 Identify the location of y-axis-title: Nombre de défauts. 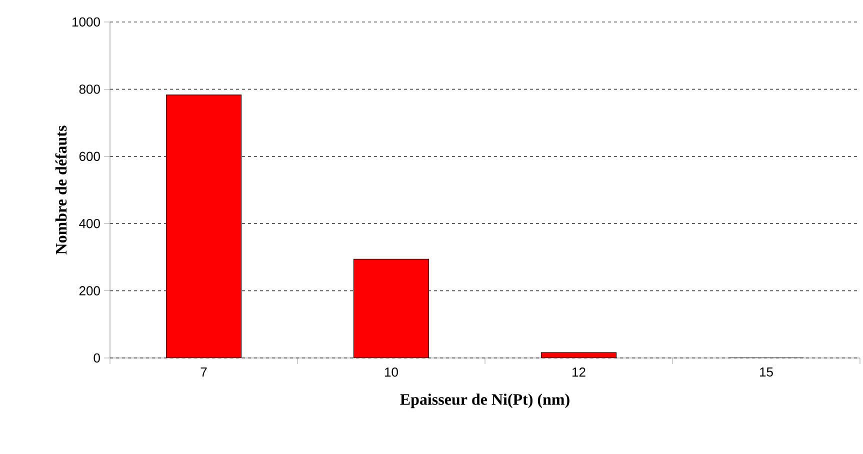
(61, 190).